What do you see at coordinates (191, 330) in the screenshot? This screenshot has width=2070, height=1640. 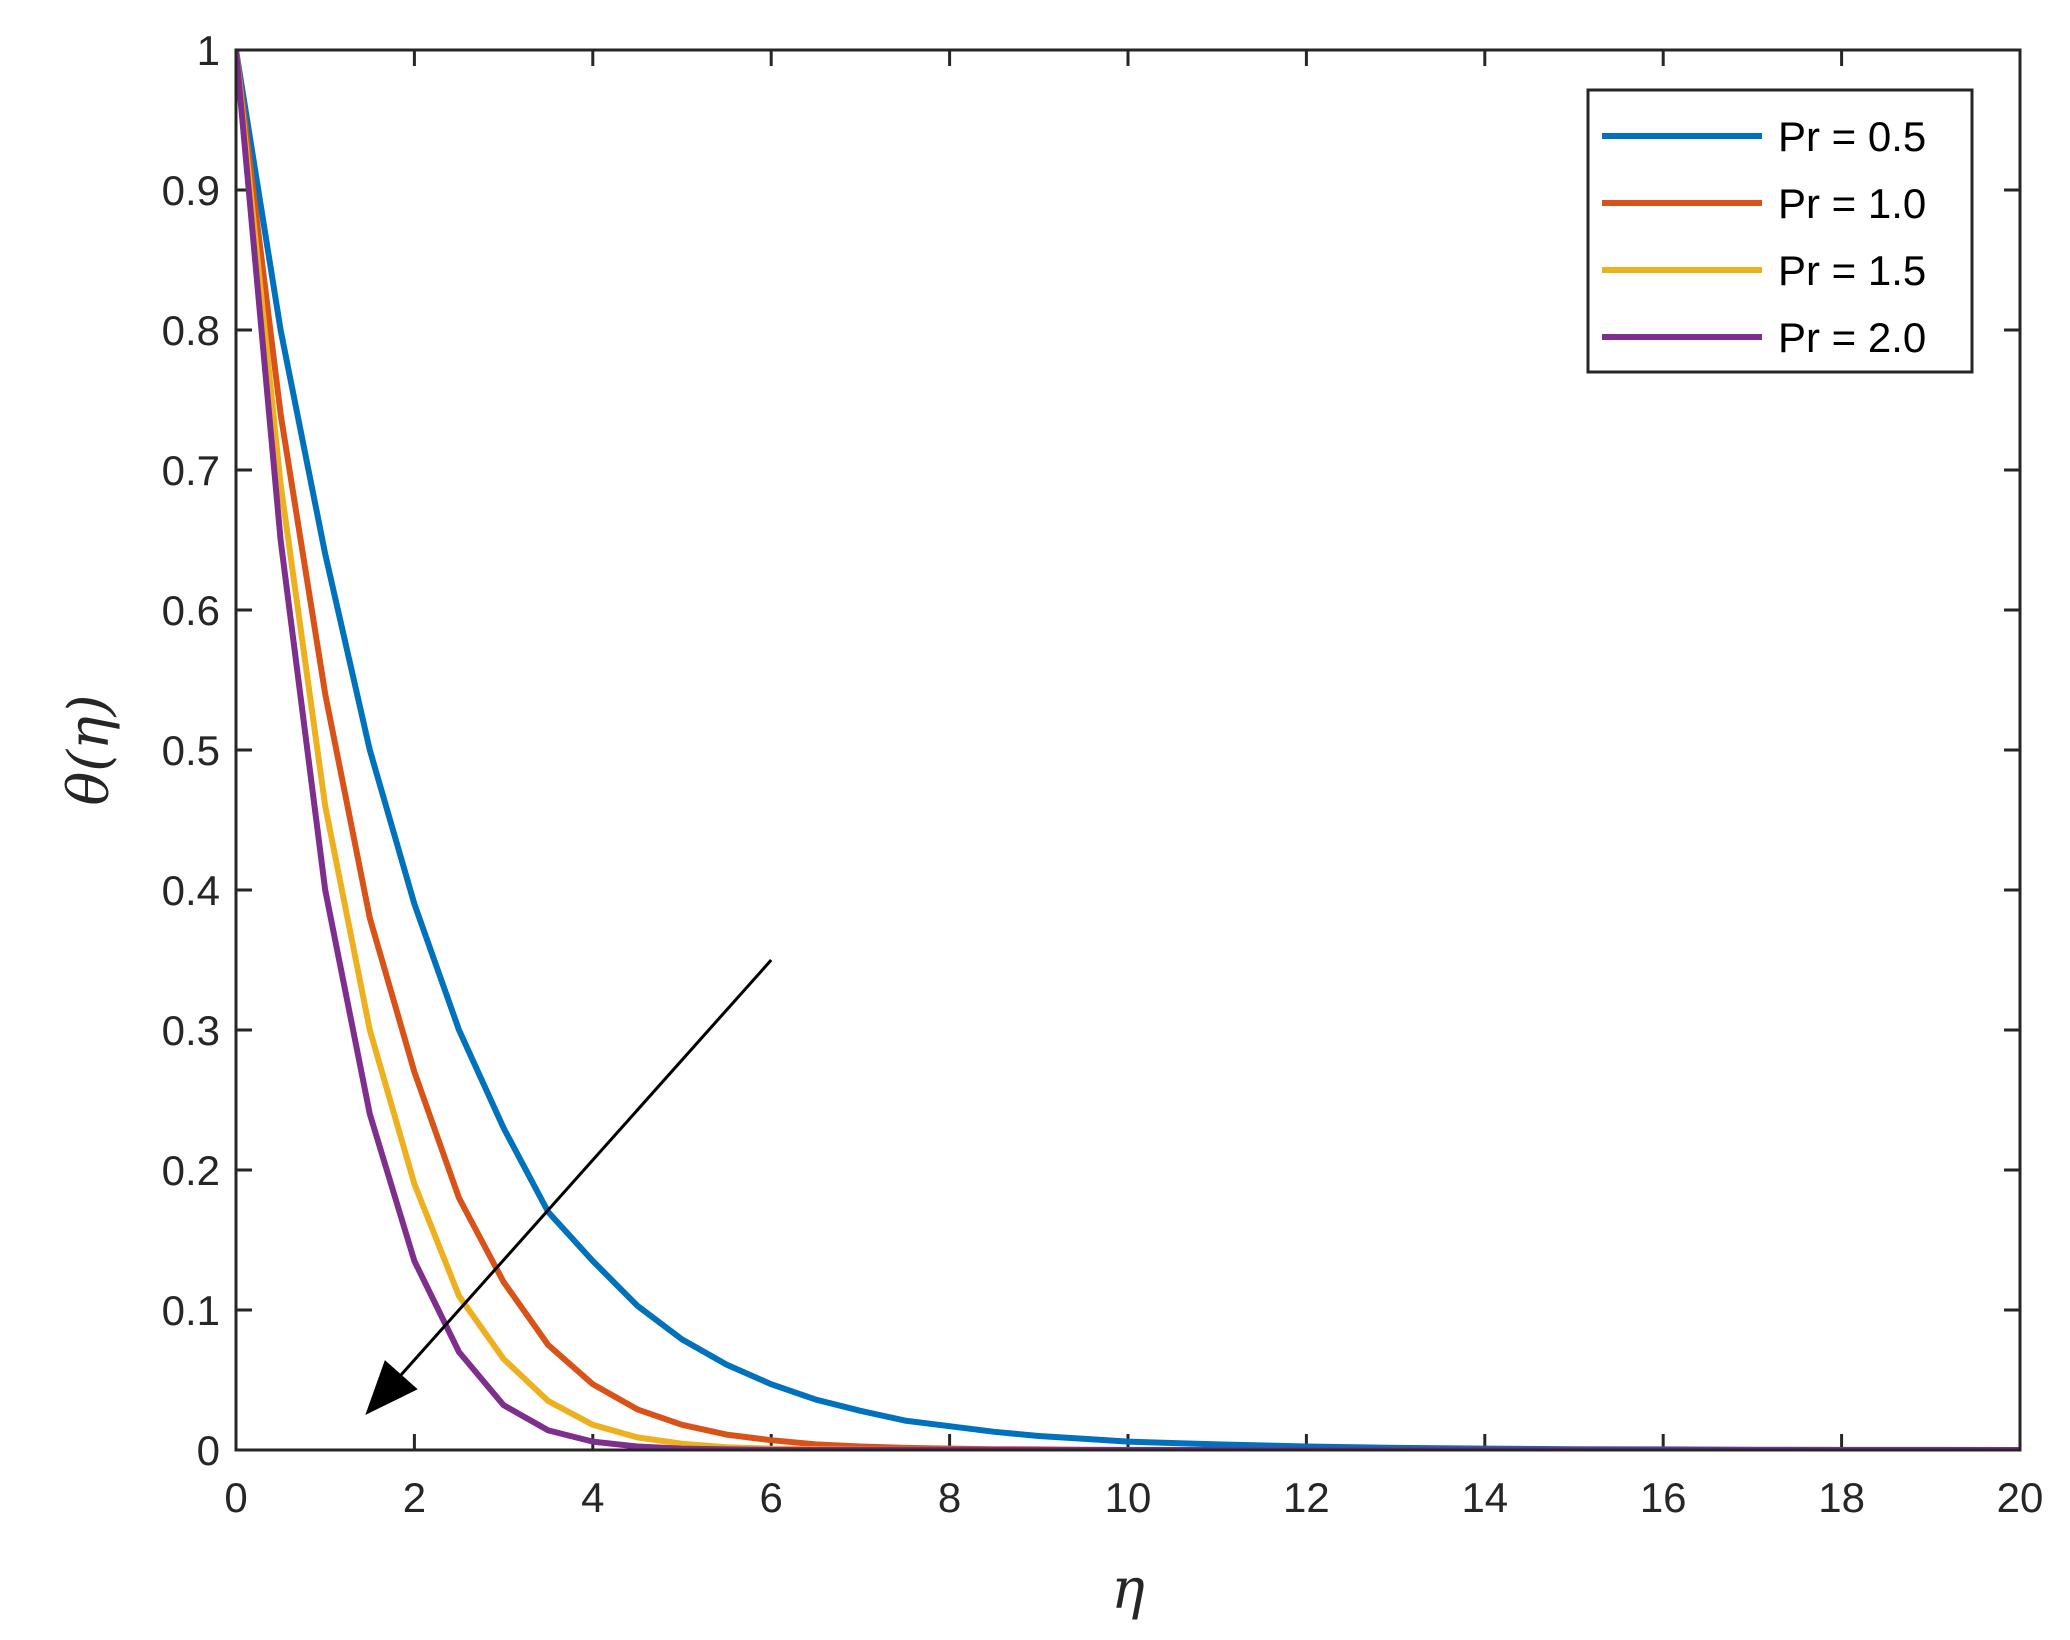 I see `y-tick-label: 0.8` at bounding box center [191, 330].